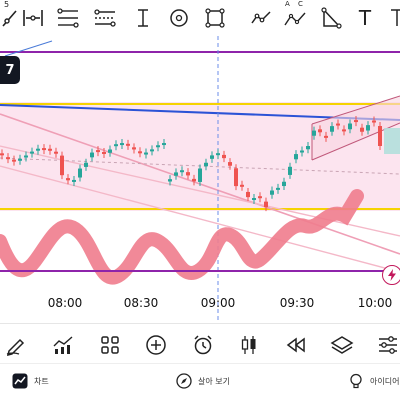 This screenshot has height=401, width=400. What do you see at coordinates (110, 345) in the screenshot?
I see `grid-icon` at bounding box center [110, 345].